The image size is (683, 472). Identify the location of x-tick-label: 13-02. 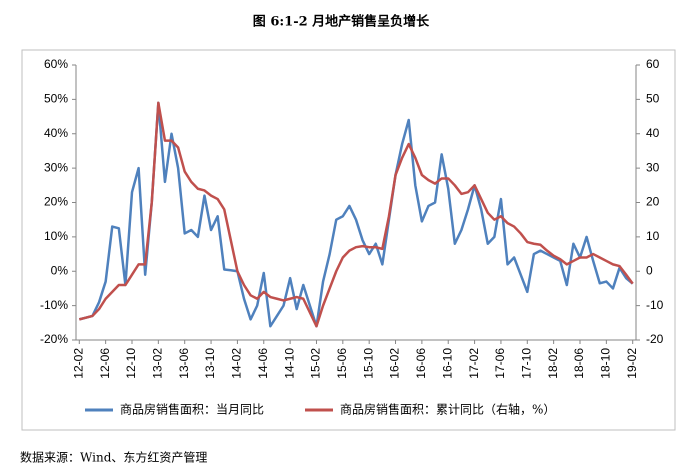
(158, 363).